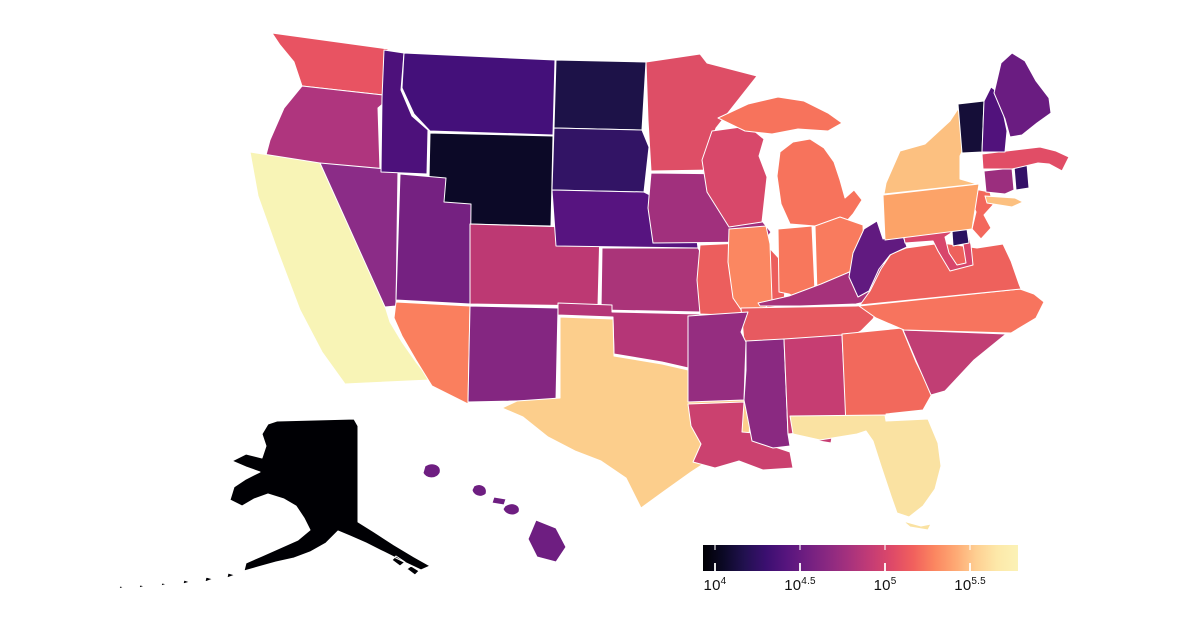 This screenshot has height=630, width=1200. What do you see at coordinates (1022, 95) in the screenshot?
I see `state-me: Maine: 40000` at bounding box center [1022, 95].